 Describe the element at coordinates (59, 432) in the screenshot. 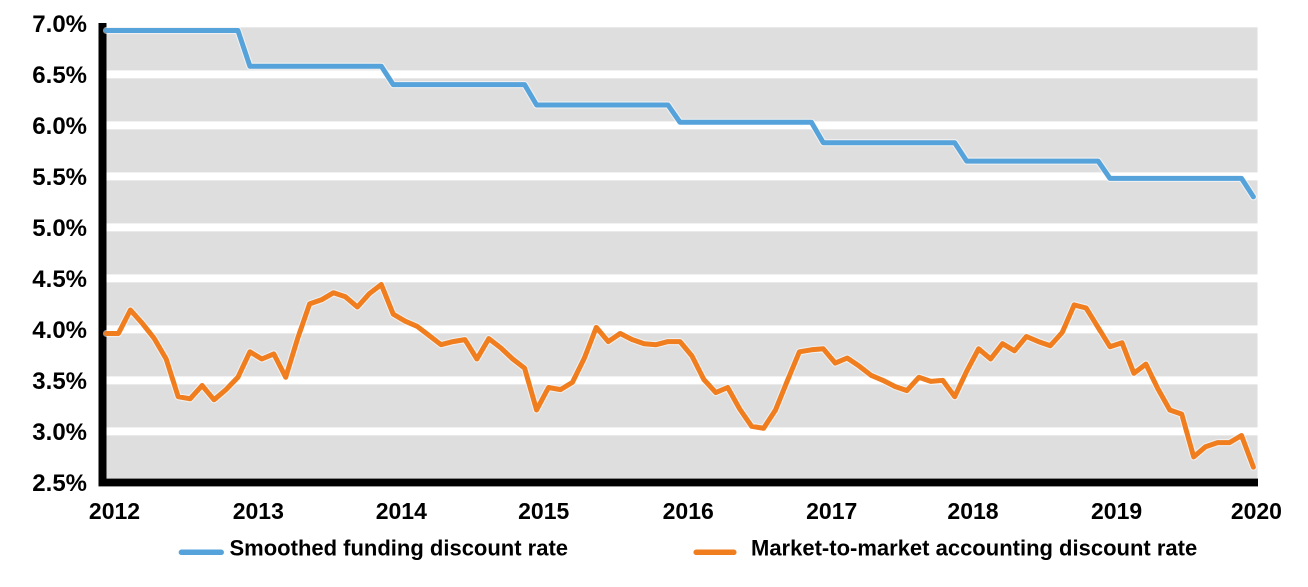

I see `svg-text: 3.0%` at that location.